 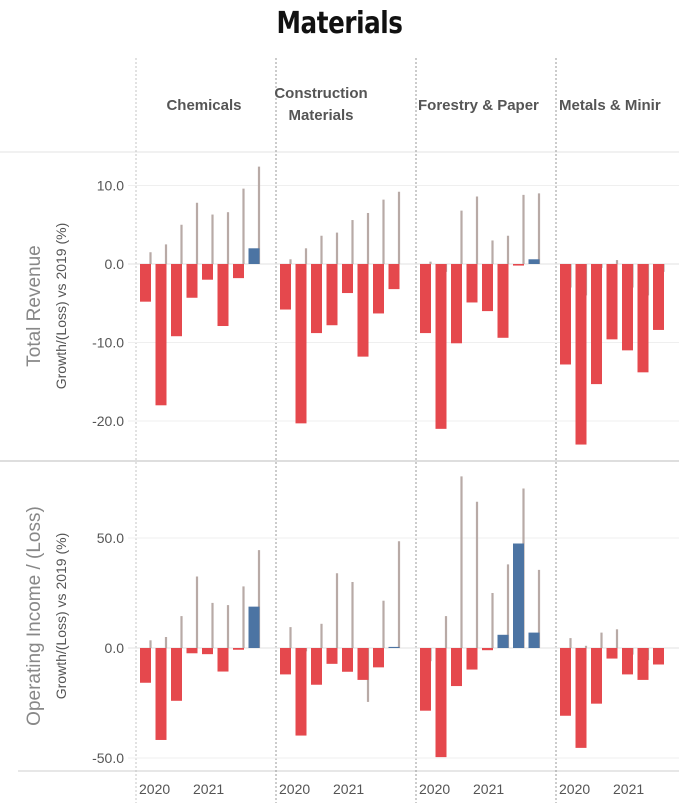 I want to click on y-axis-title: Operating Income / (Loss), so click(x=34, y=616).